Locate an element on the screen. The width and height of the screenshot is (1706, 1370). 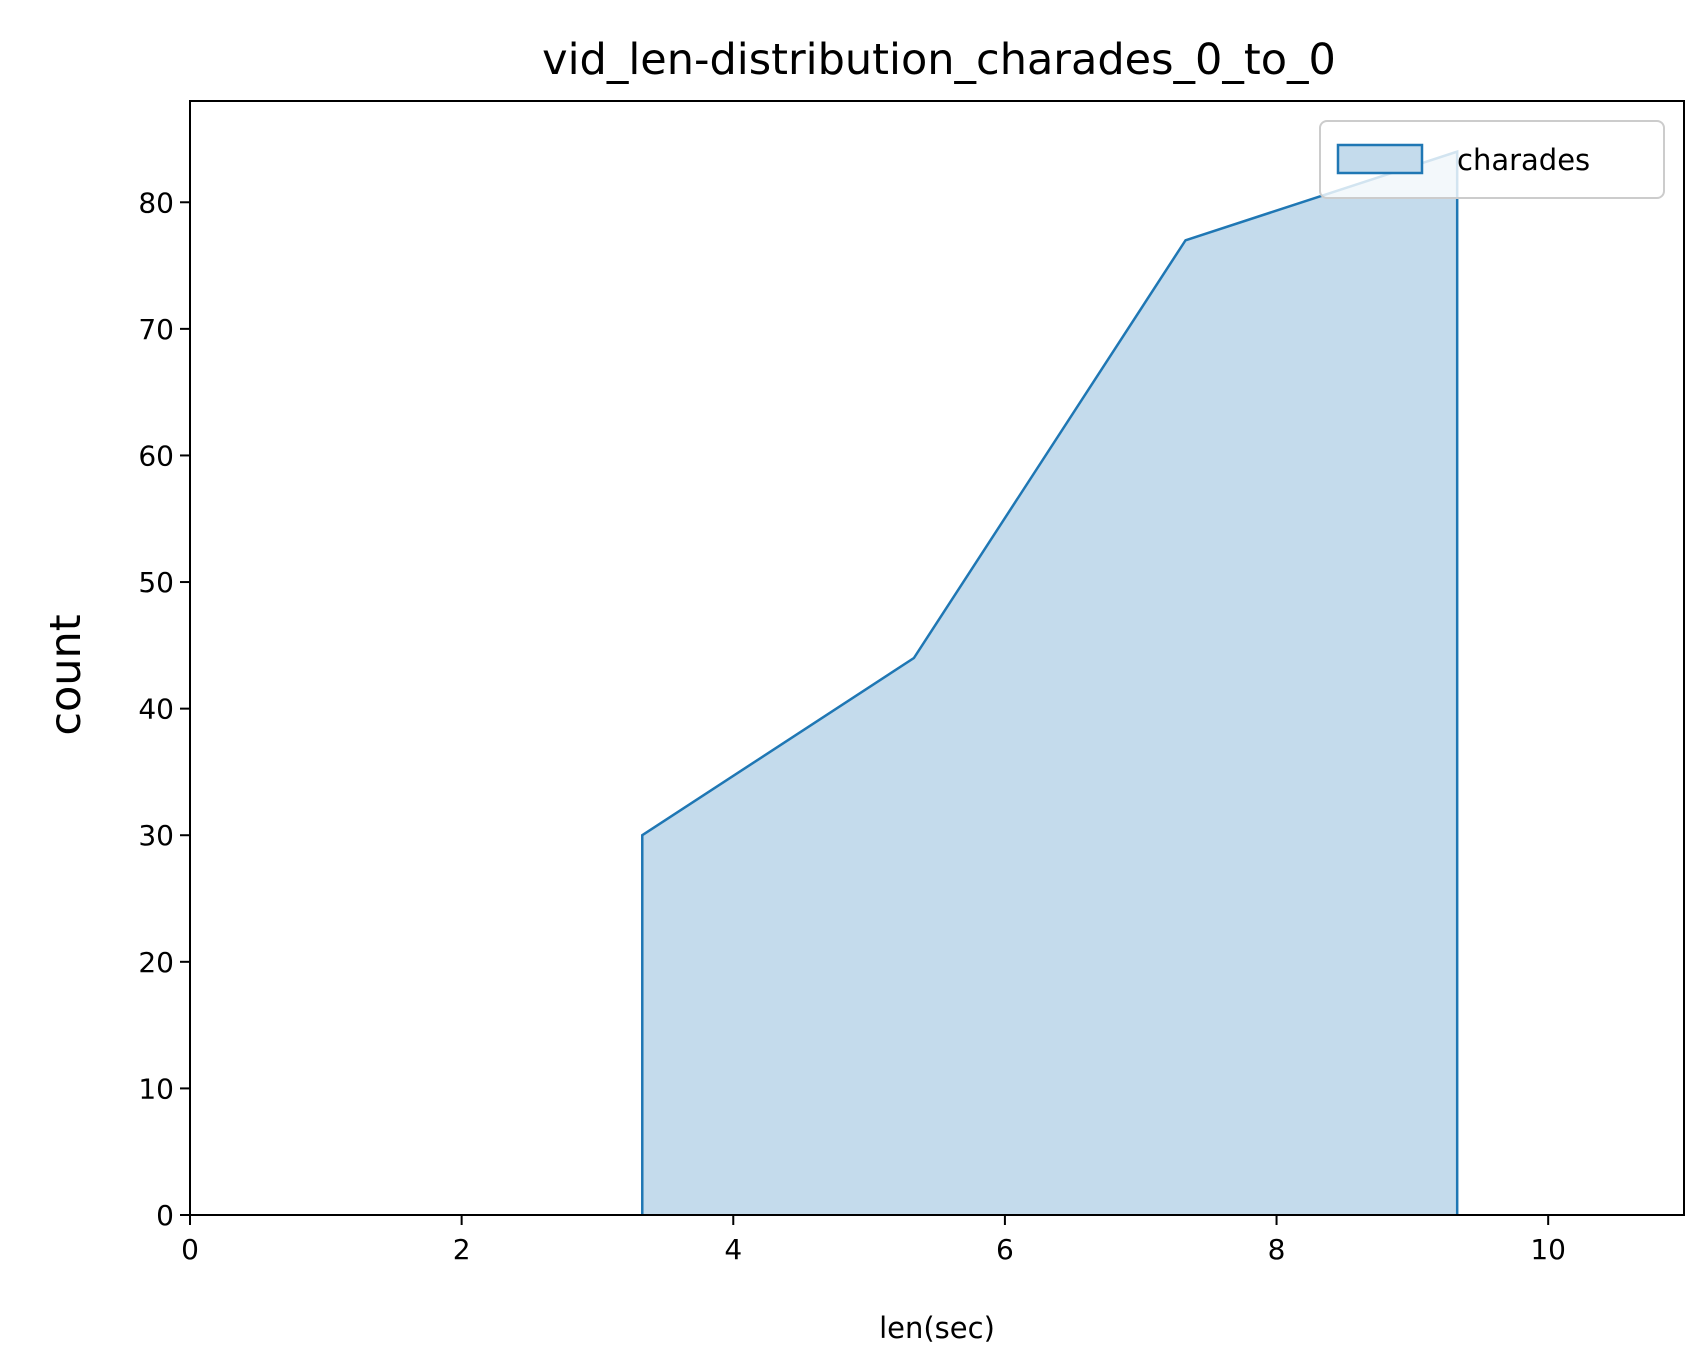
legend: charades is located at coordinates (1492, 159).